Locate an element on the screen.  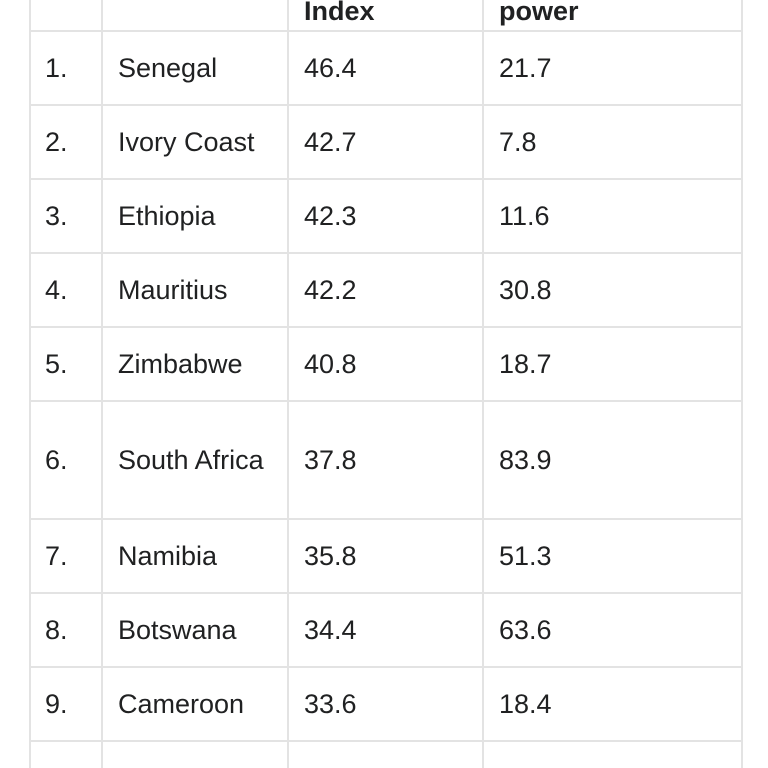
country-cell: Namibia is located at coordinates (195, 556).